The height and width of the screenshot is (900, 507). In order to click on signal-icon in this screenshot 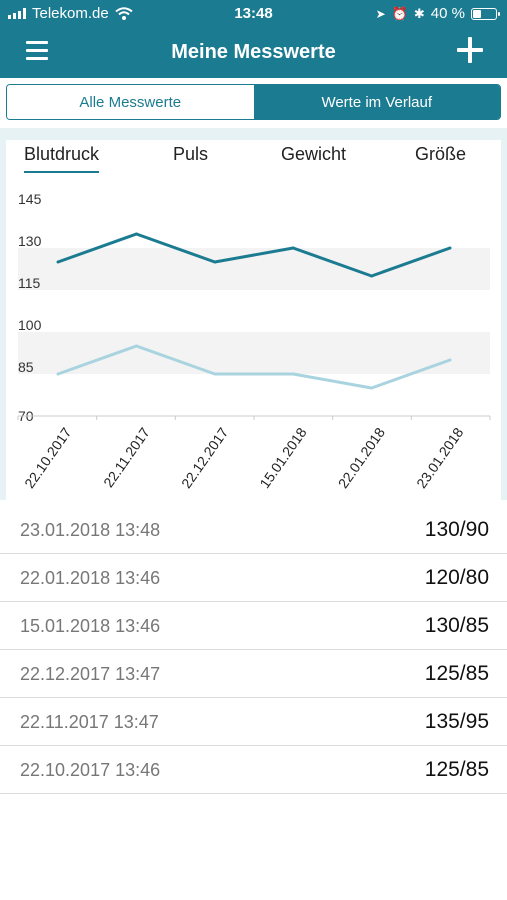, I will do `click(17, 13)`.